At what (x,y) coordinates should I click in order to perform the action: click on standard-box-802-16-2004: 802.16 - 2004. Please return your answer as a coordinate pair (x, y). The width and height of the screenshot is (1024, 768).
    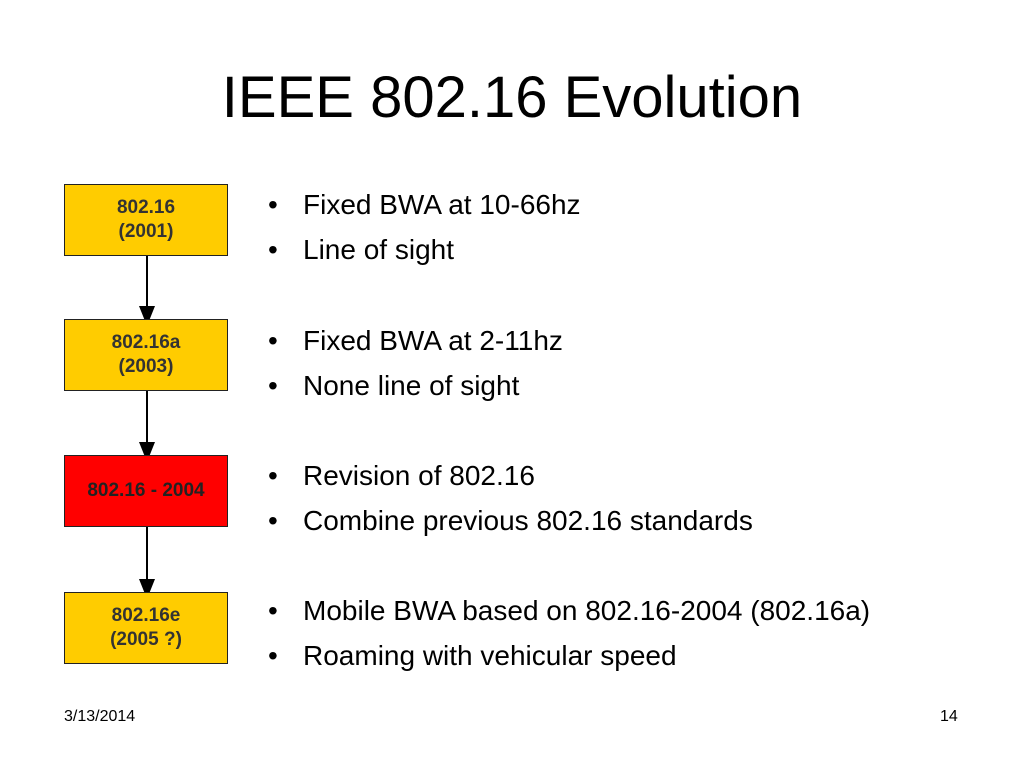
    Looking at the image, I should click on (146, 491).